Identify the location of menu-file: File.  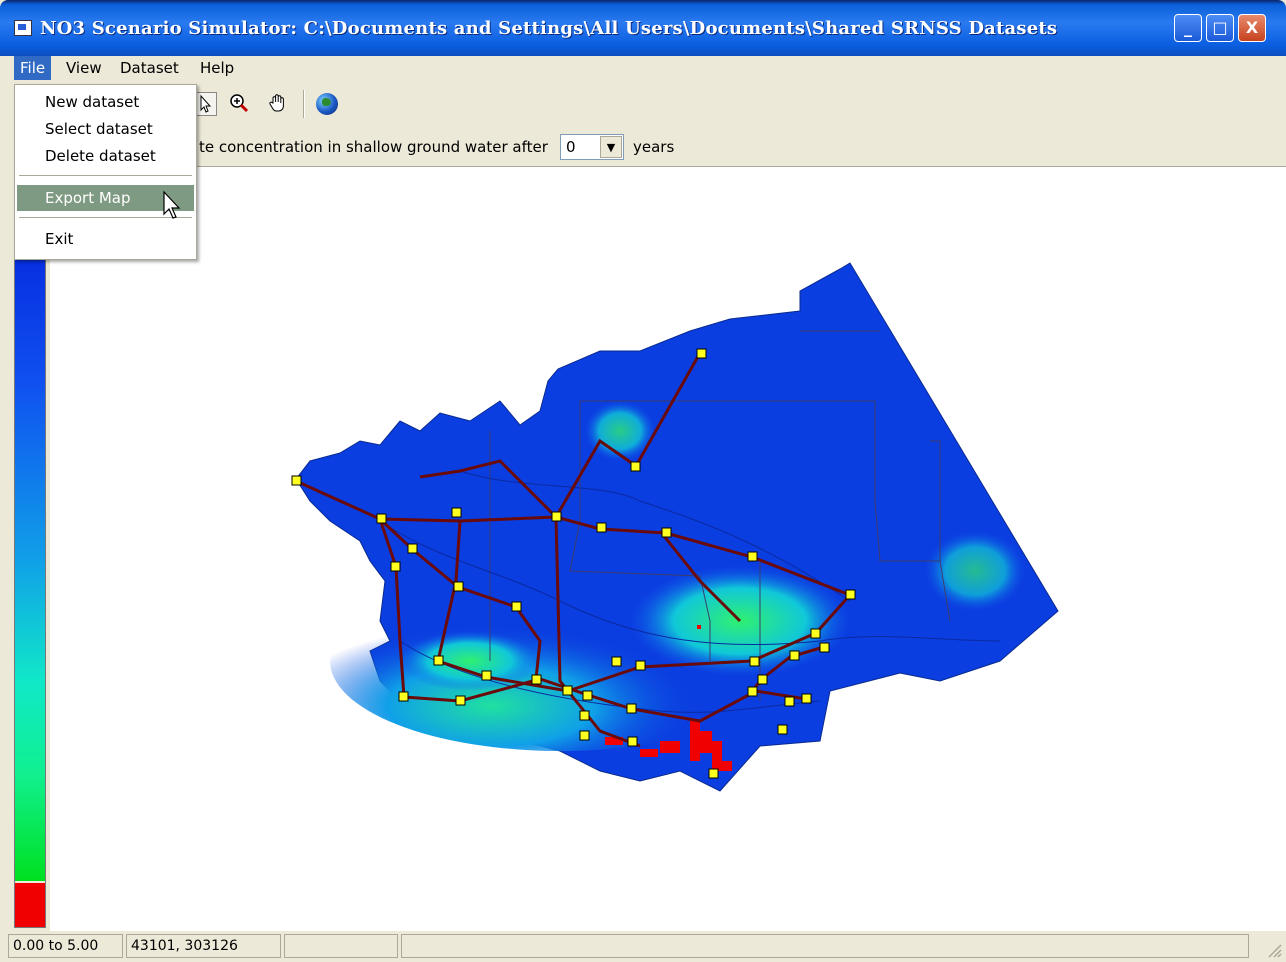
(33, 68).